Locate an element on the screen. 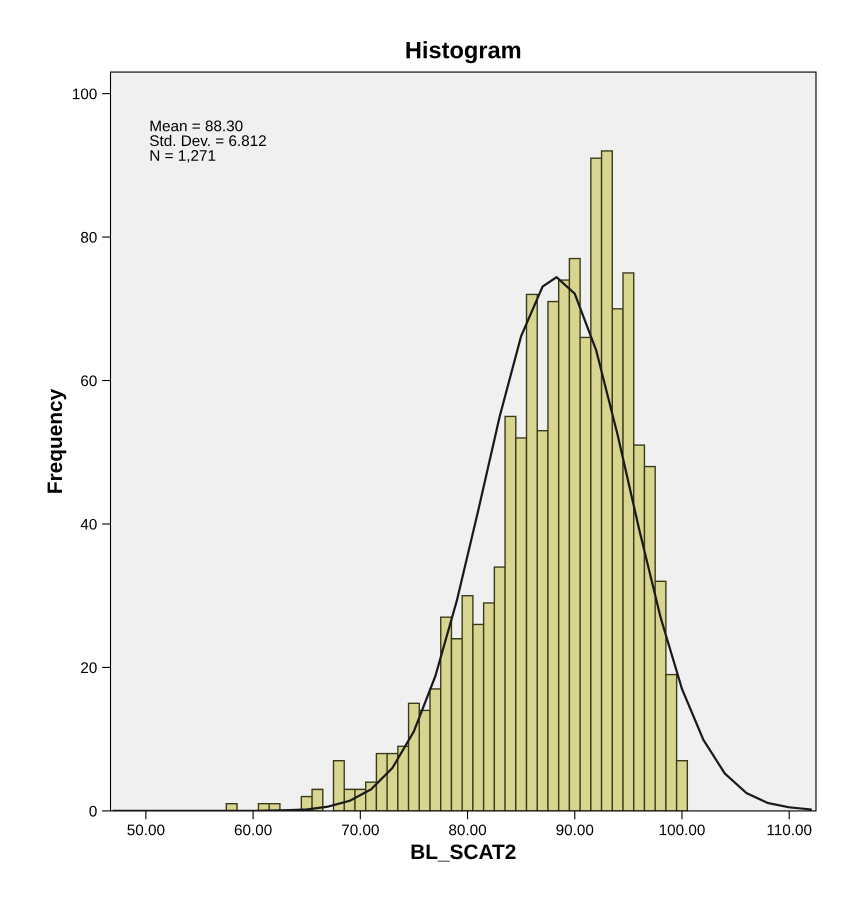 The width and height of the screenshot is (850, 901). annotation: Std. Dev. = 6.812 is located at coordinates (208, 140).